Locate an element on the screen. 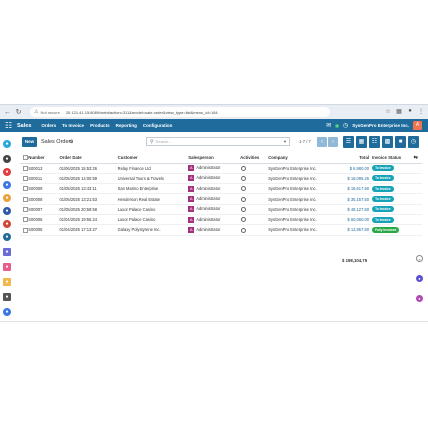 The height and width of the screenshot is (428, 428). menu-products: Products is located at coordinates (100, 125).